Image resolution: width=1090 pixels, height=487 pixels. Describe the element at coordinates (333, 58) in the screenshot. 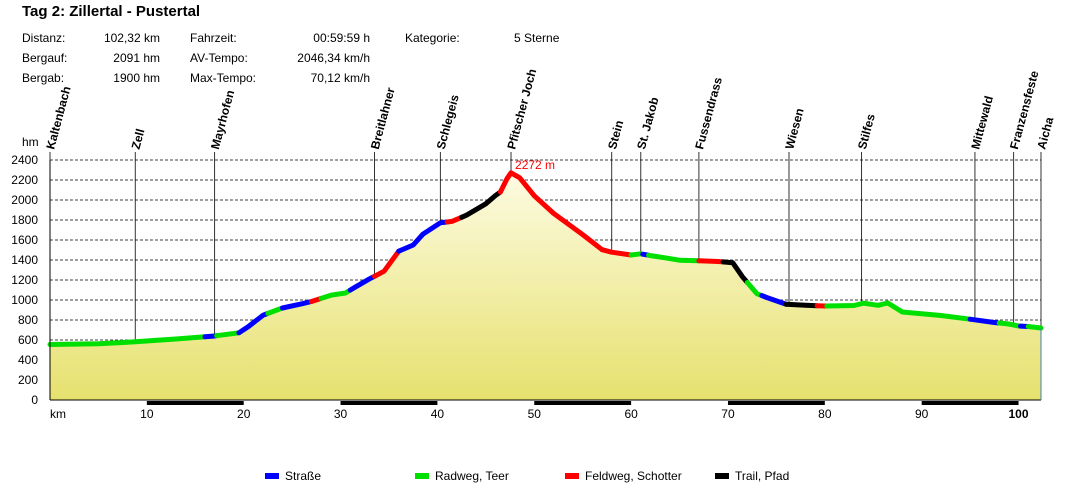

I see `avtempo-value: 2046,34 km/h` at that location.